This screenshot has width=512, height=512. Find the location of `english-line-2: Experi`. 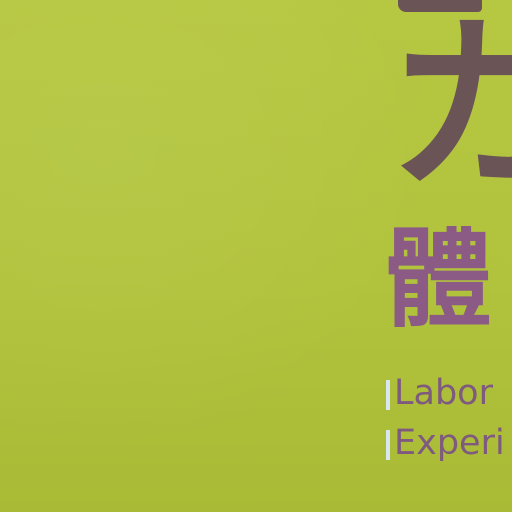

english-line-2: Experi is located at coordinates (449, 446).